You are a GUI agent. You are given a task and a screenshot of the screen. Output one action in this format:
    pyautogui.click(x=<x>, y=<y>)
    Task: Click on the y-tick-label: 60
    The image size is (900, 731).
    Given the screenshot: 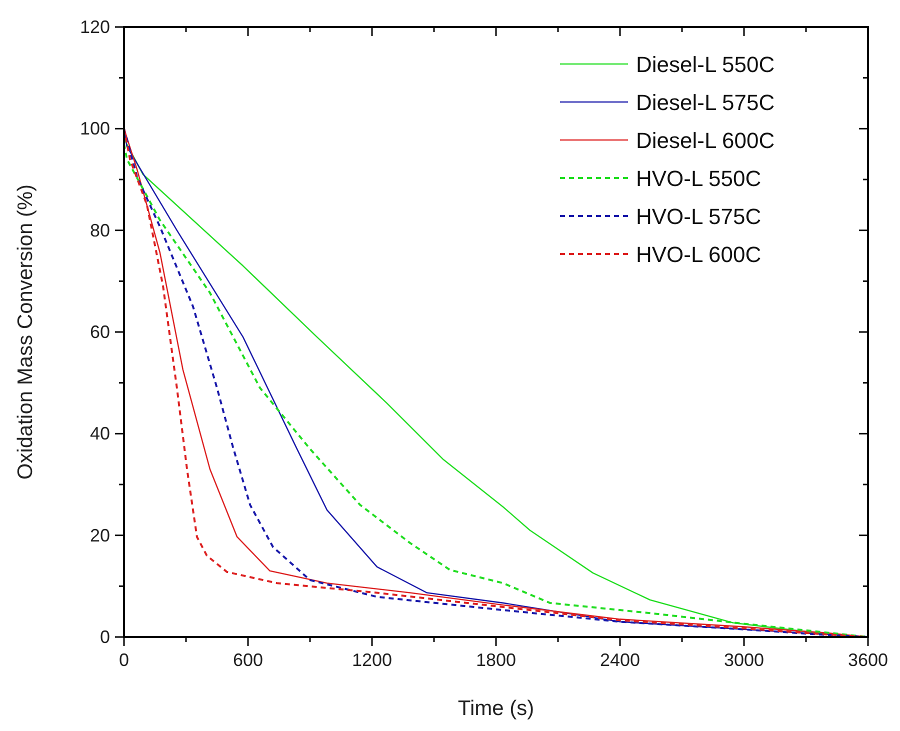 What is the action you would take?
    pyautogui.click(x=100, y=332)
    